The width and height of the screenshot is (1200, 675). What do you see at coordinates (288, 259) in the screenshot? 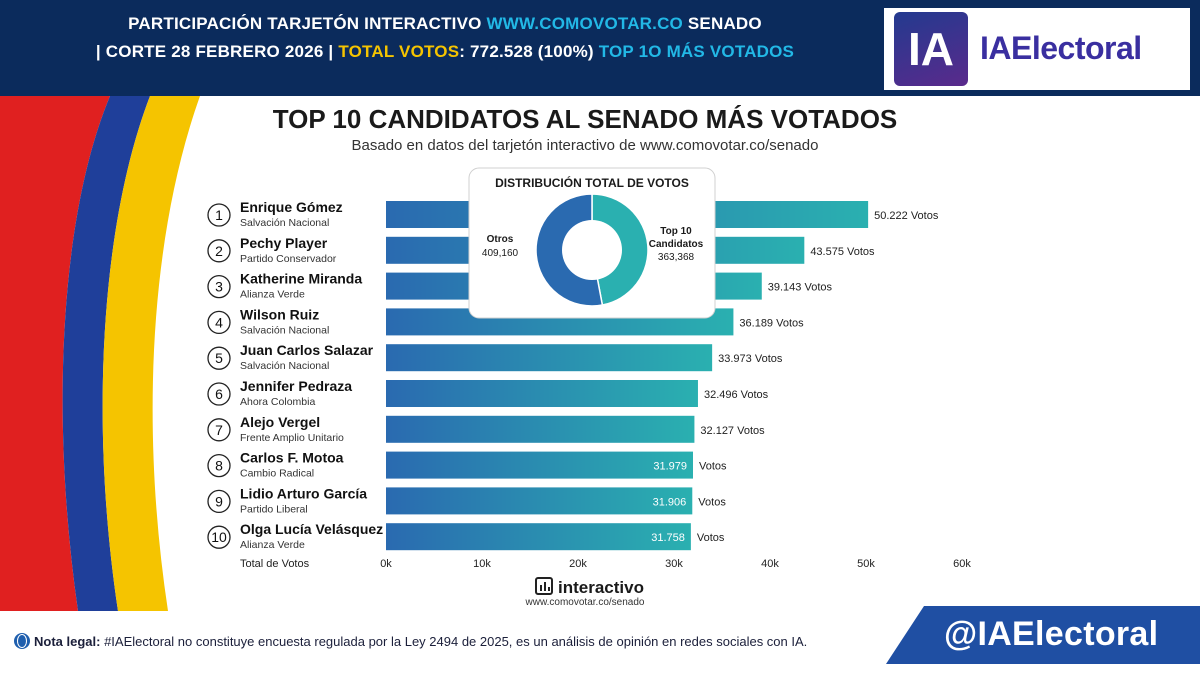
I see `candidate-party-2: Partido Conservador` at bounding box center [288, 259].